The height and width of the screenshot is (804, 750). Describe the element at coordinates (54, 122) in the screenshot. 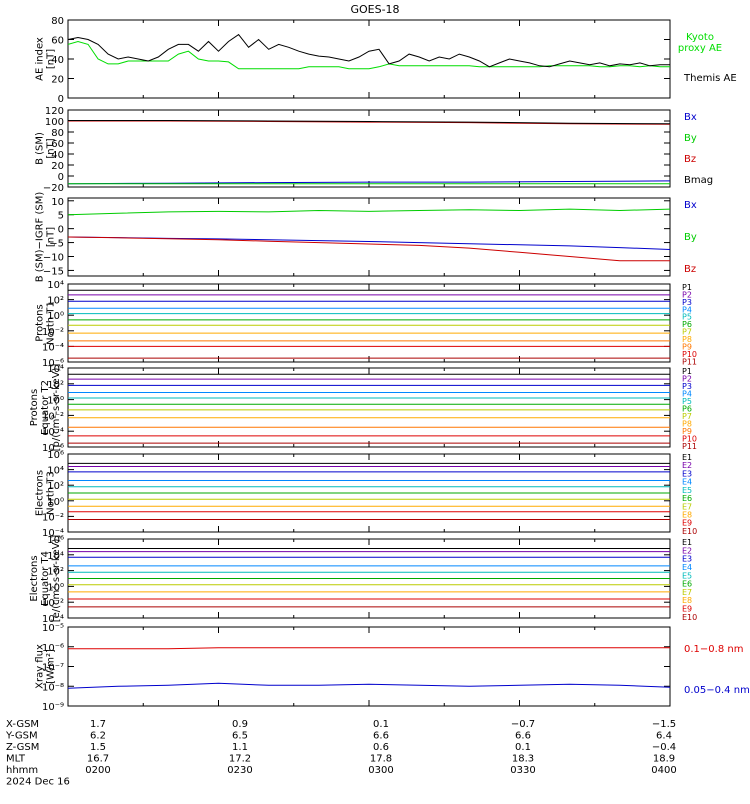

I see `y-tick-label: 100` at that location.